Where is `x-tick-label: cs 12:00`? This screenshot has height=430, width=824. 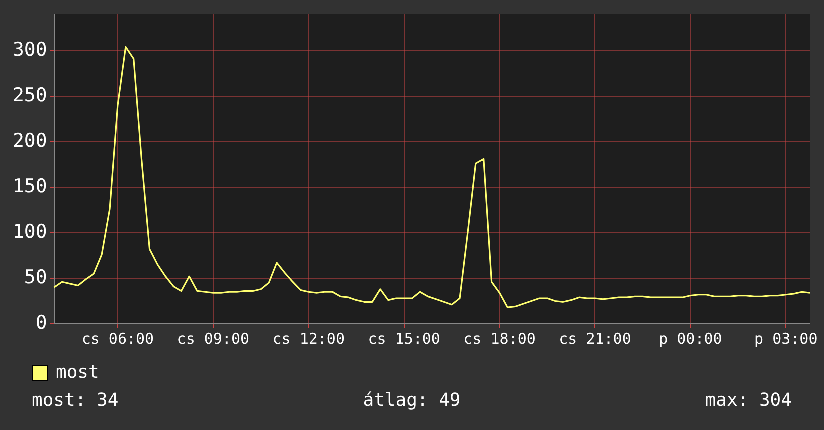 x-tick-label: cs 12:00 is located at coordinates (308, 339).